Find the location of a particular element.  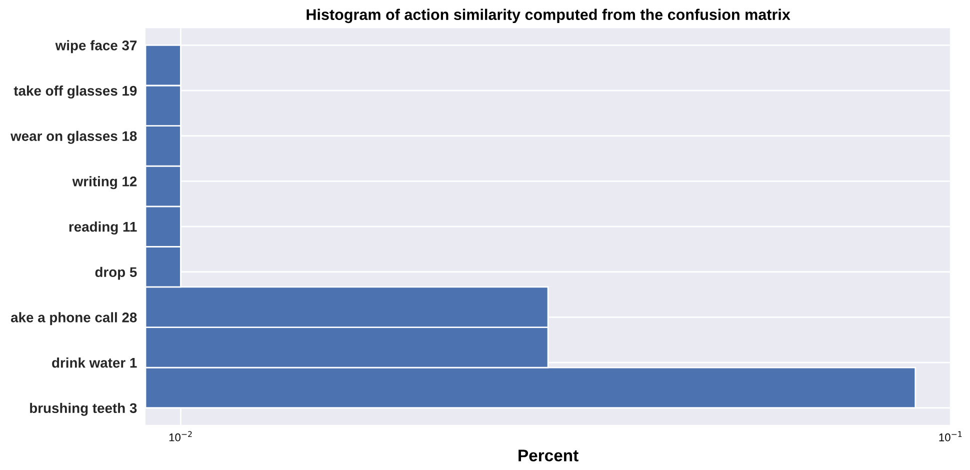

y-tick-label: drop 5 is located at coordinates (116, 273).